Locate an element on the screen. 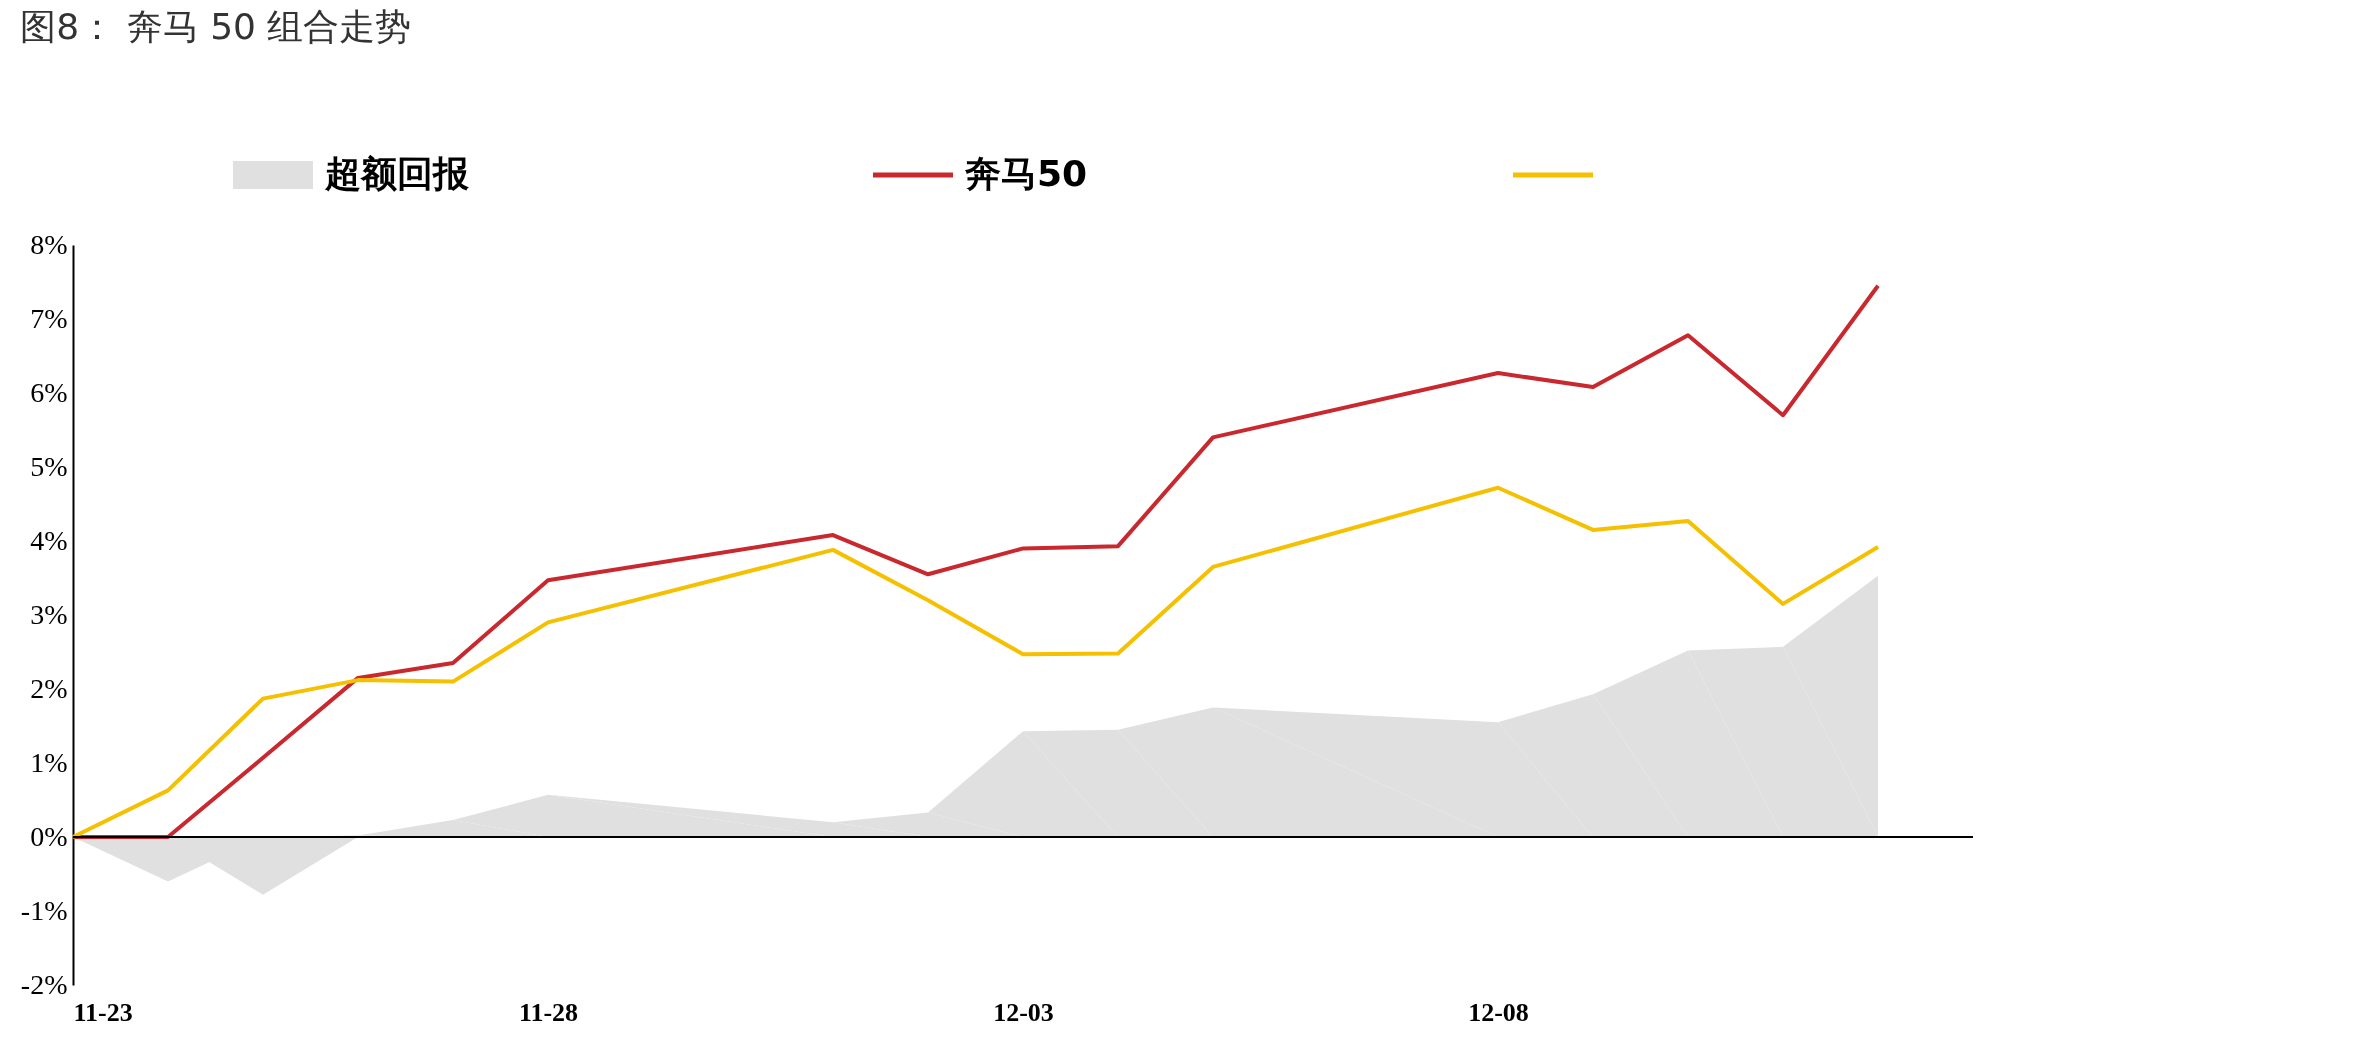  y-tick-label: 7% is located at coordinates (49, 318).